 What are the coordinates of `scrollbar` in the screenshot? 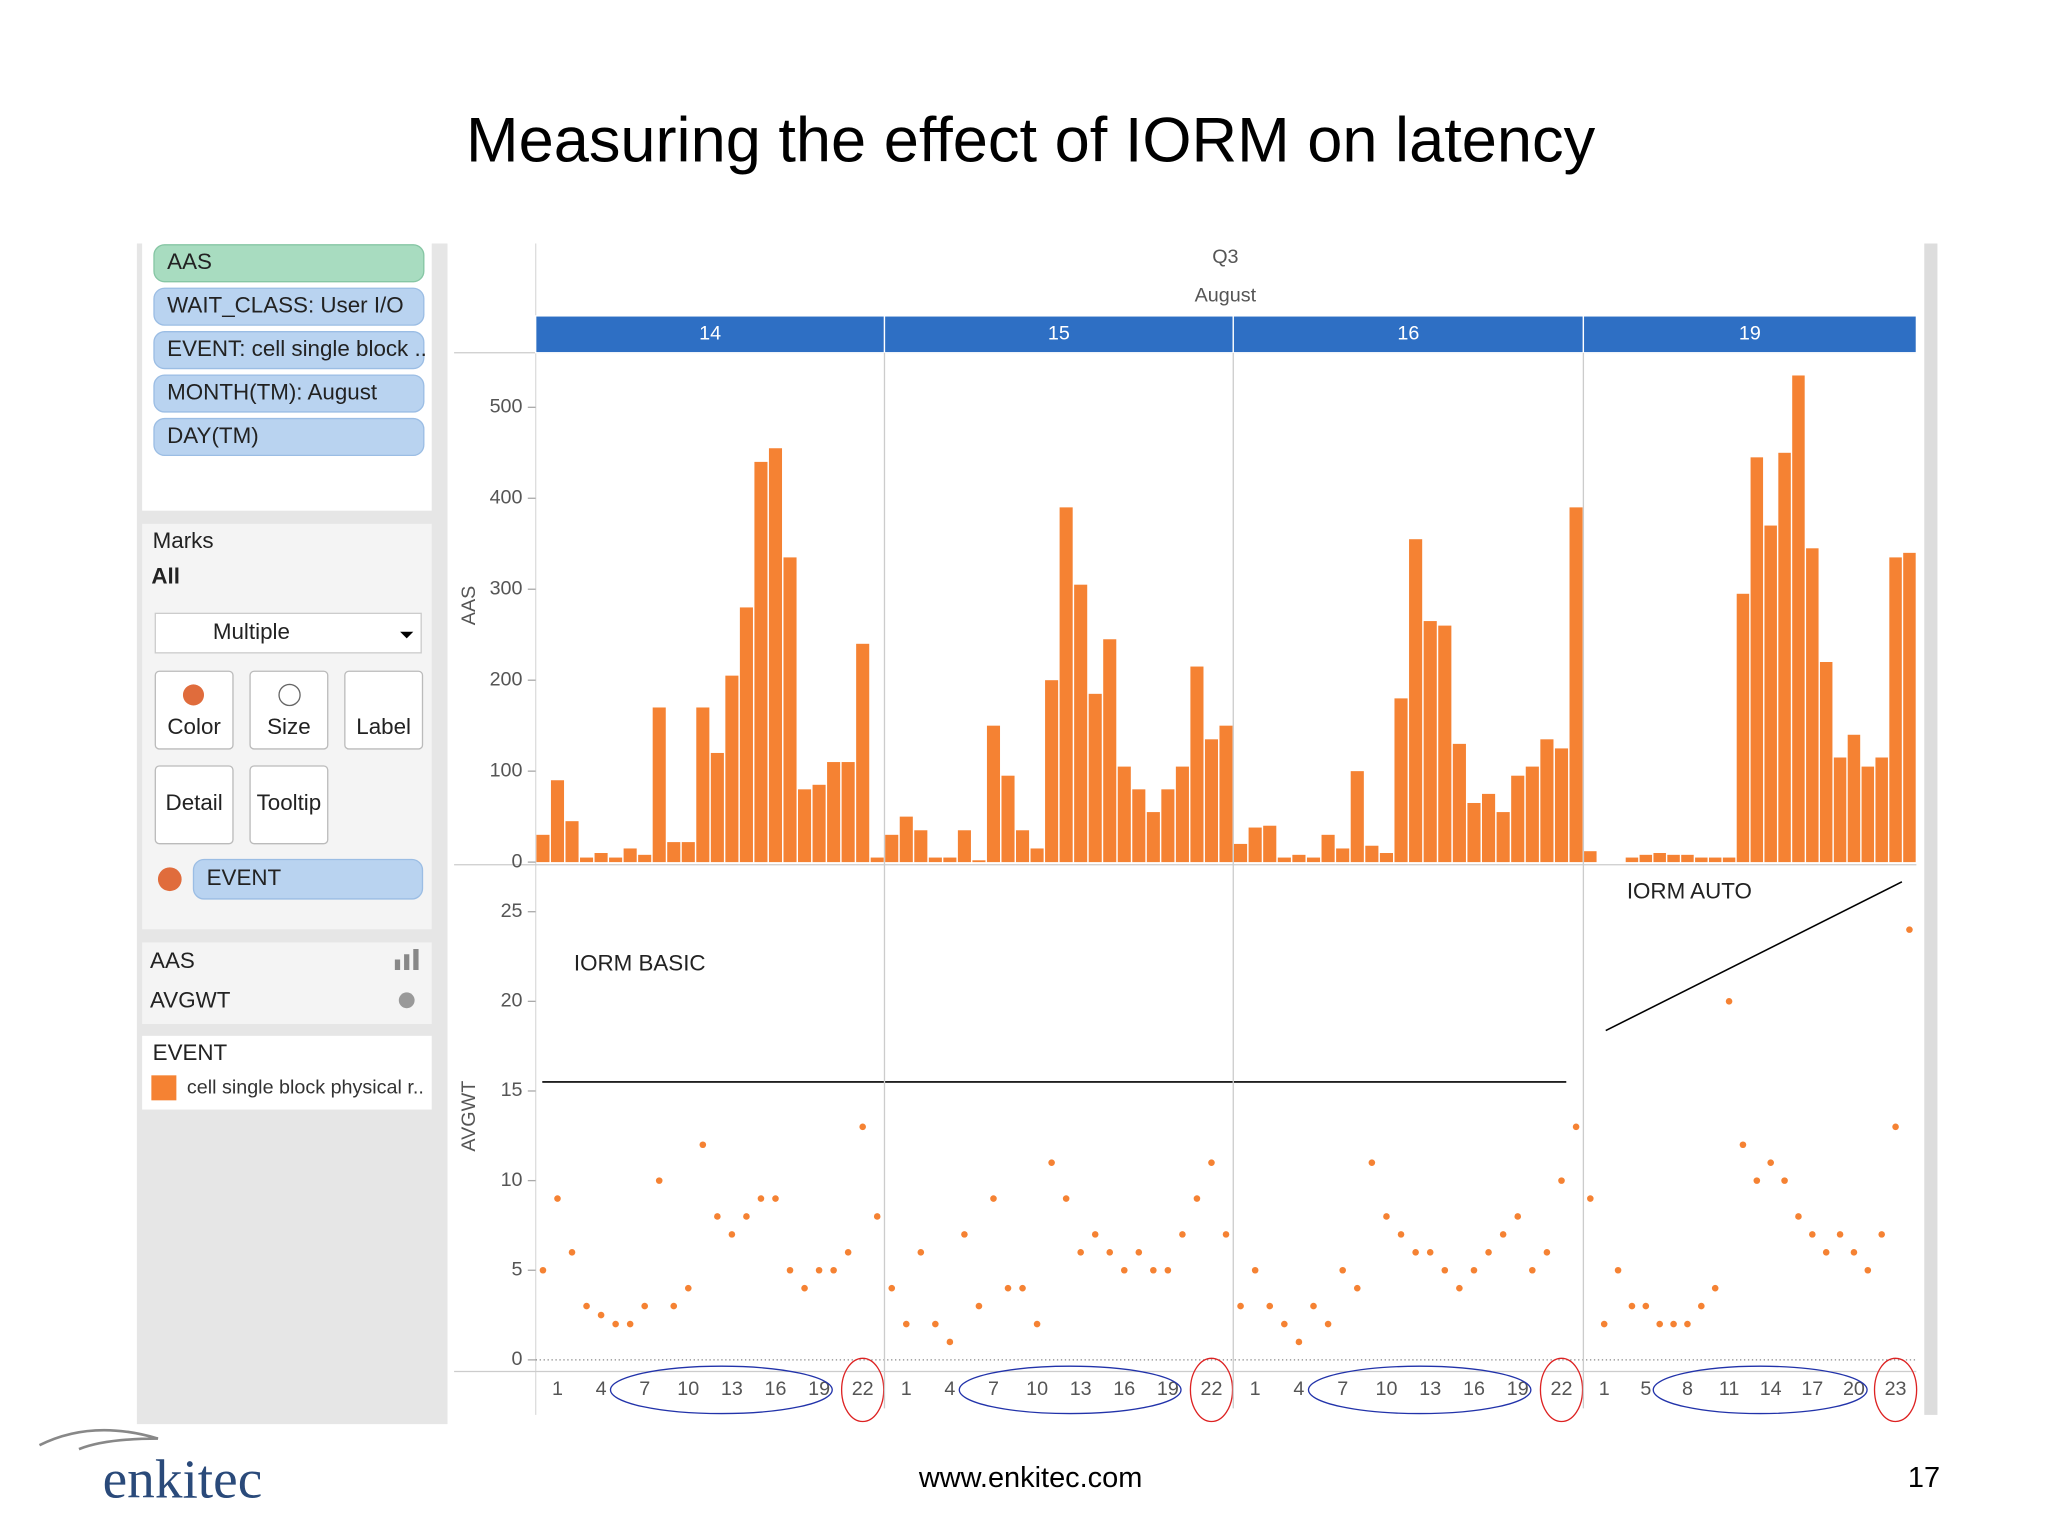 It's located at (1931, 829).